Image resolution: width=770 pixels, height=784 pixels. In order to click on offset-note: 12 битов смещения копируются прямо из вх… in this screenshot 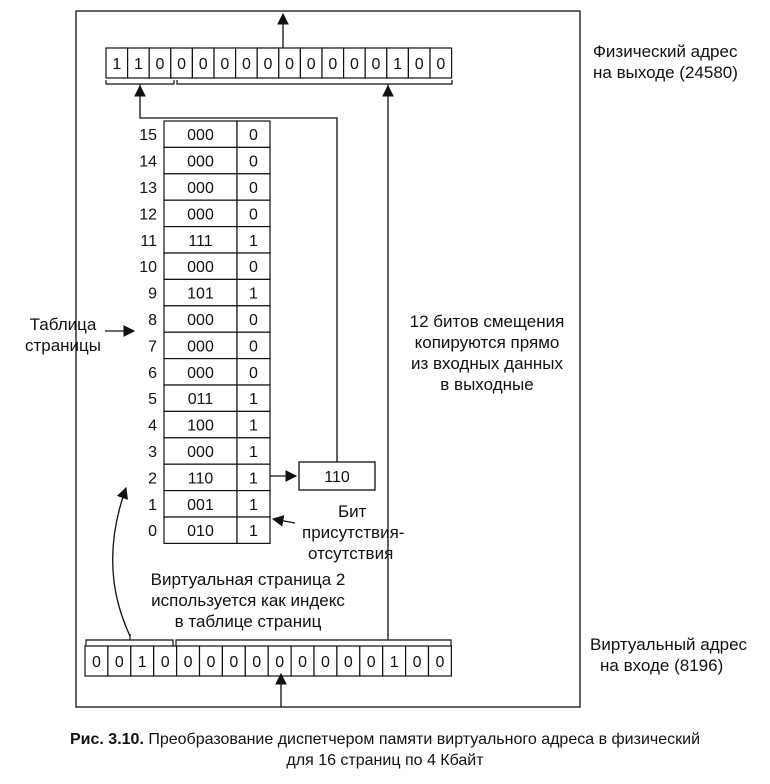, I will do `click(487, 353)`.